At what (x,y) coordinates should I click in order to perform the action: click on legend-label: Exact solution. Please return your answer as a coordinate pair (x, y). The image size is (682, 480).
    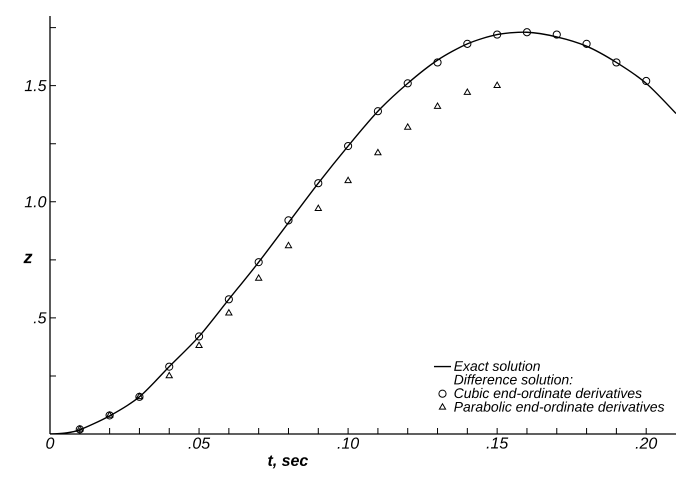
    Looking at the image, I should click on (497, 365).